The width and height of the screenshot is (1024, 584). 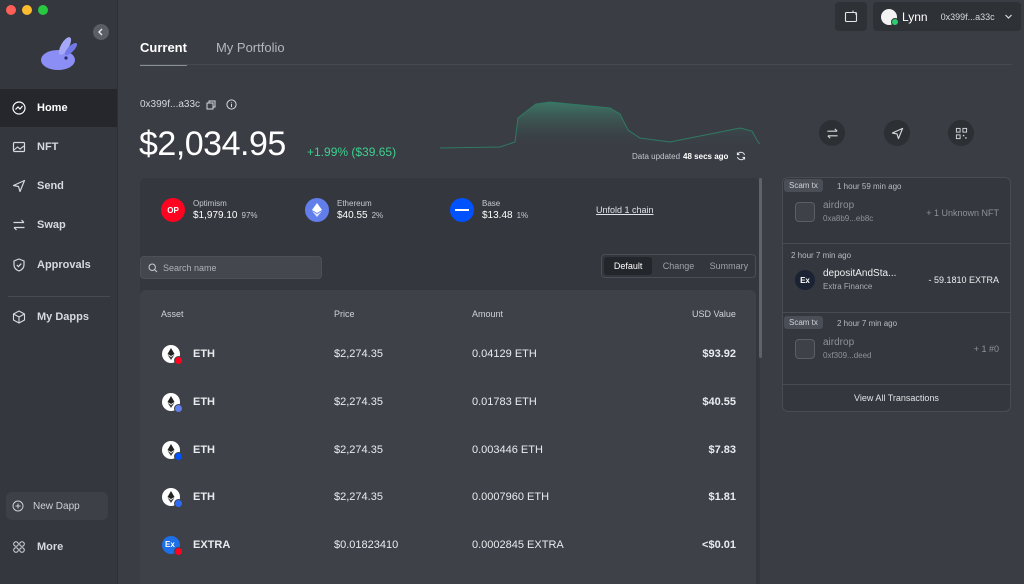 What do you see at coordinates (719, 402) in the screenshot?
I see `asset-usd-value: $40.55` at bounding box center [719, 402].